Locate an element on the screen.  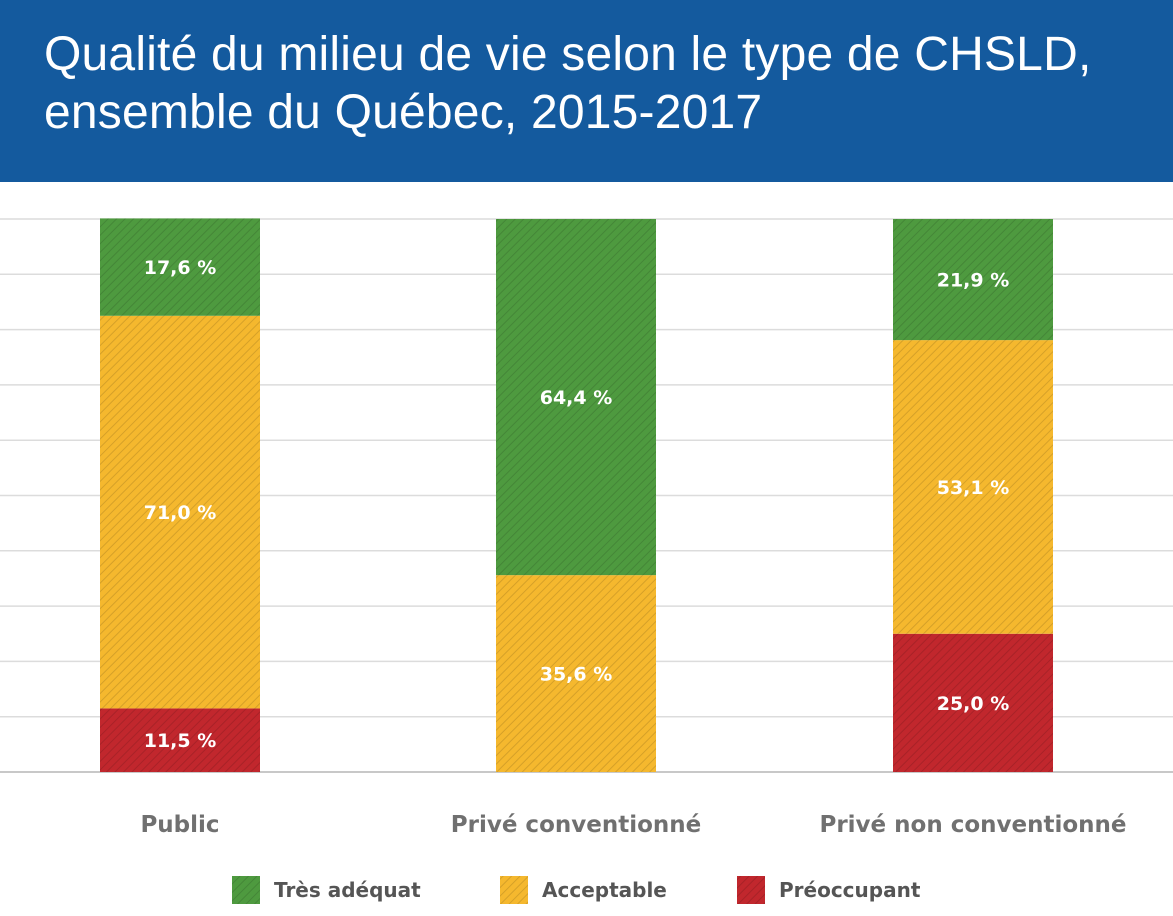
data-label: 35,6 % is located at coordinates (576, 675).